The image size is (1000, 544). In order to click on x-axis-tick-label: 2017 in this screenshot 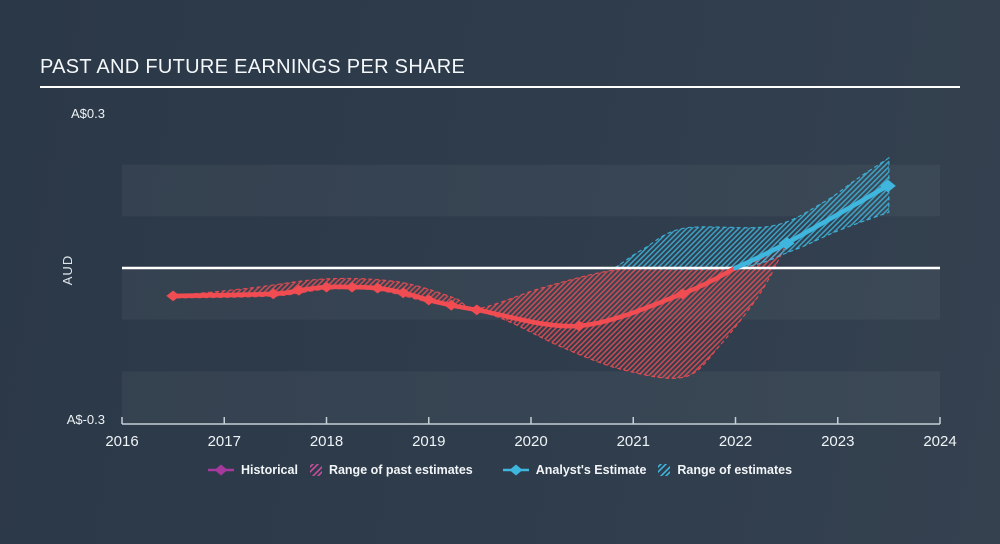, I will do `click(224, 441)`.